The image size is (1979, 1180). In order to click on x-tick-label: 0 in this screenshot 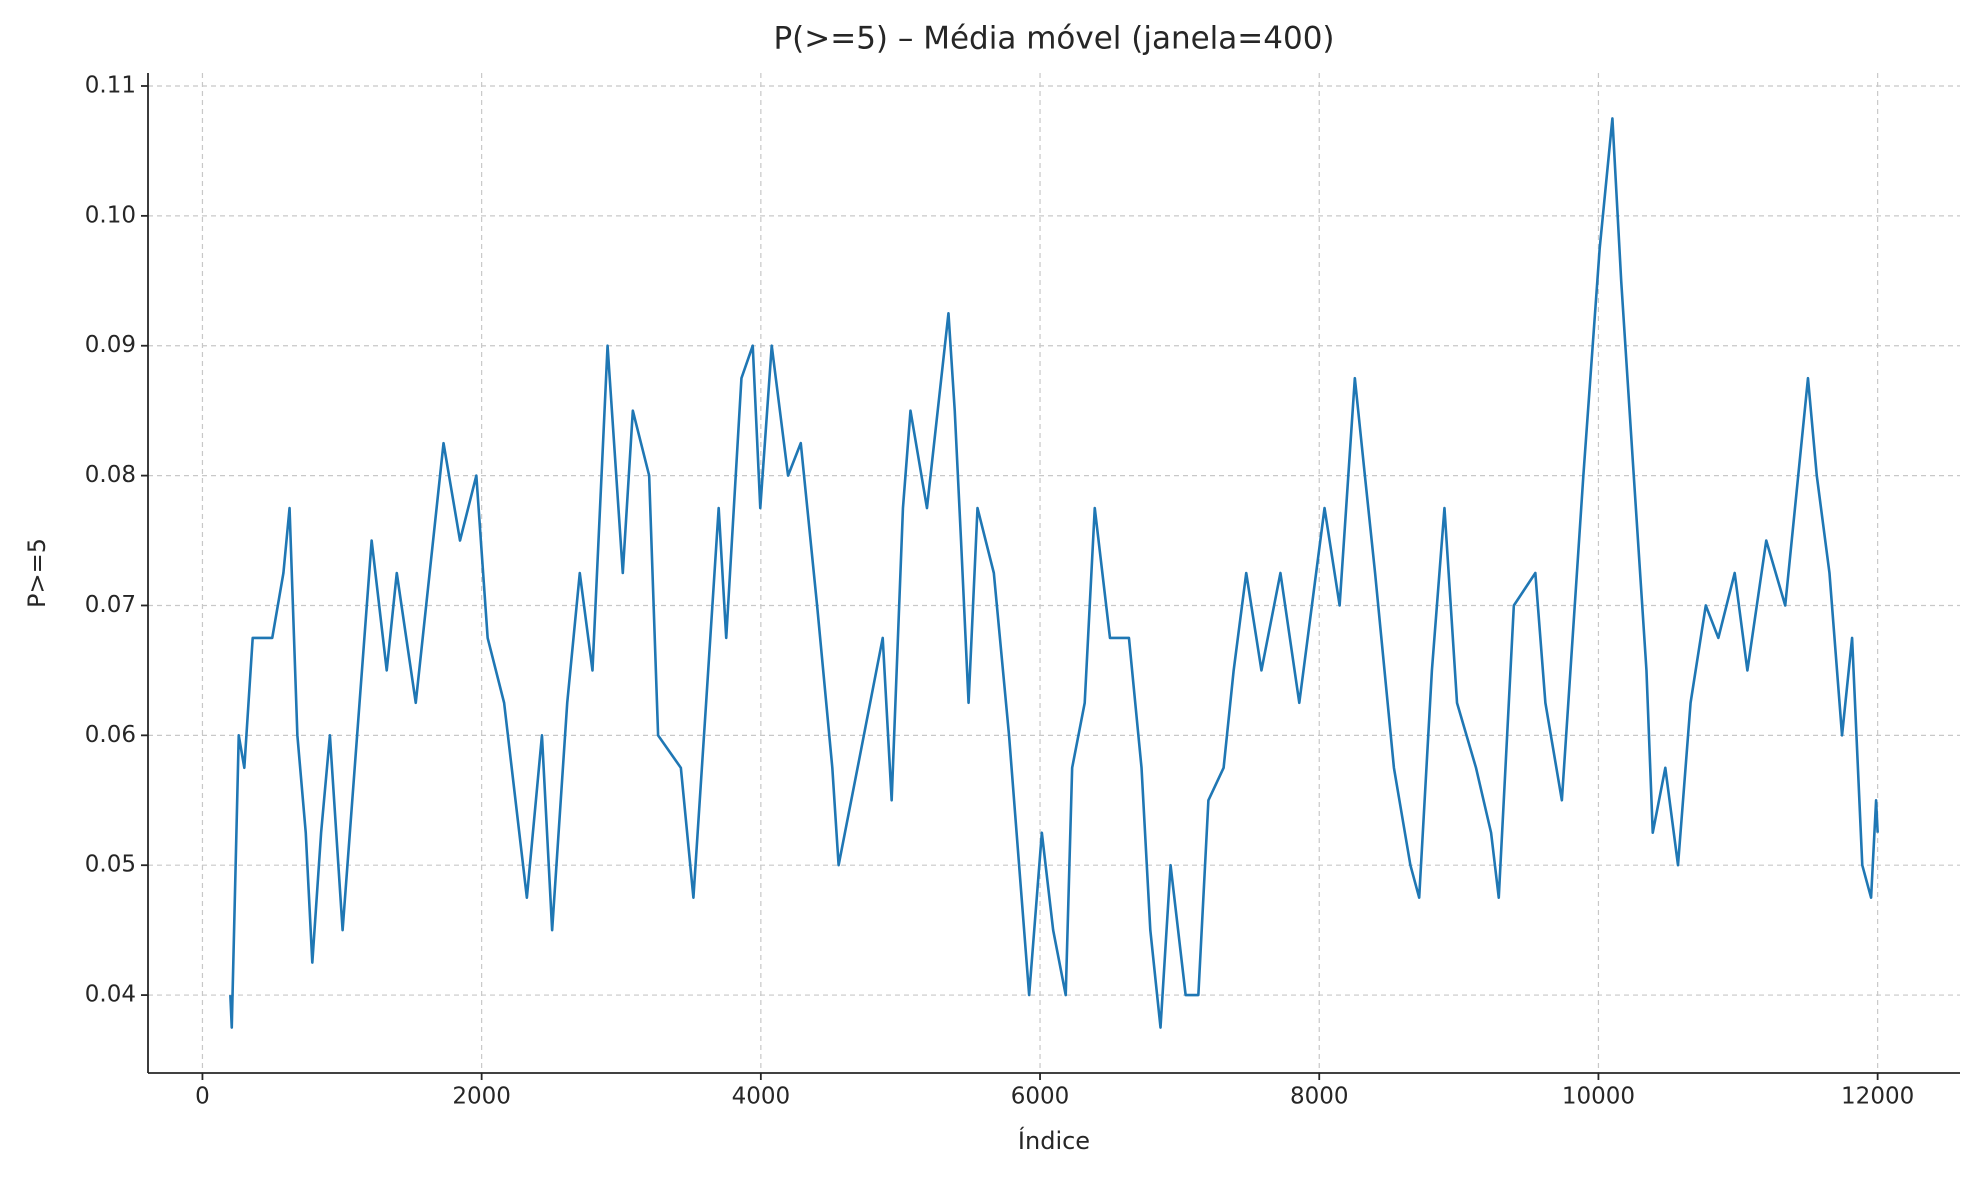, I will do `click(202, 1097)`.